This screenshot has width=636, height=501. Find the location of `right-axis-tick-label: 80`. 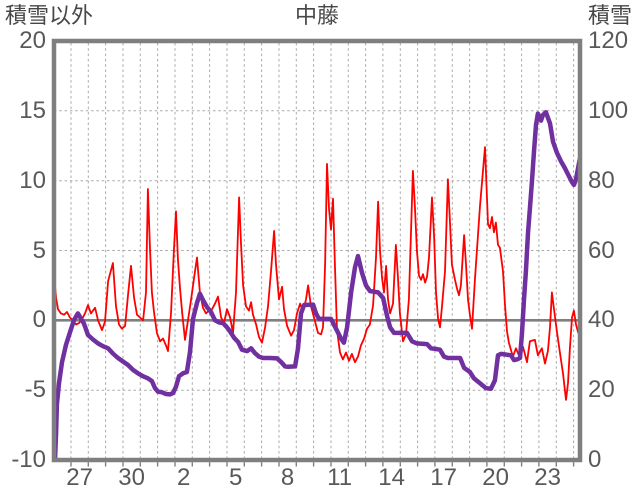

right-axis-tick-label: 80 is located at coordinates (601, 180).